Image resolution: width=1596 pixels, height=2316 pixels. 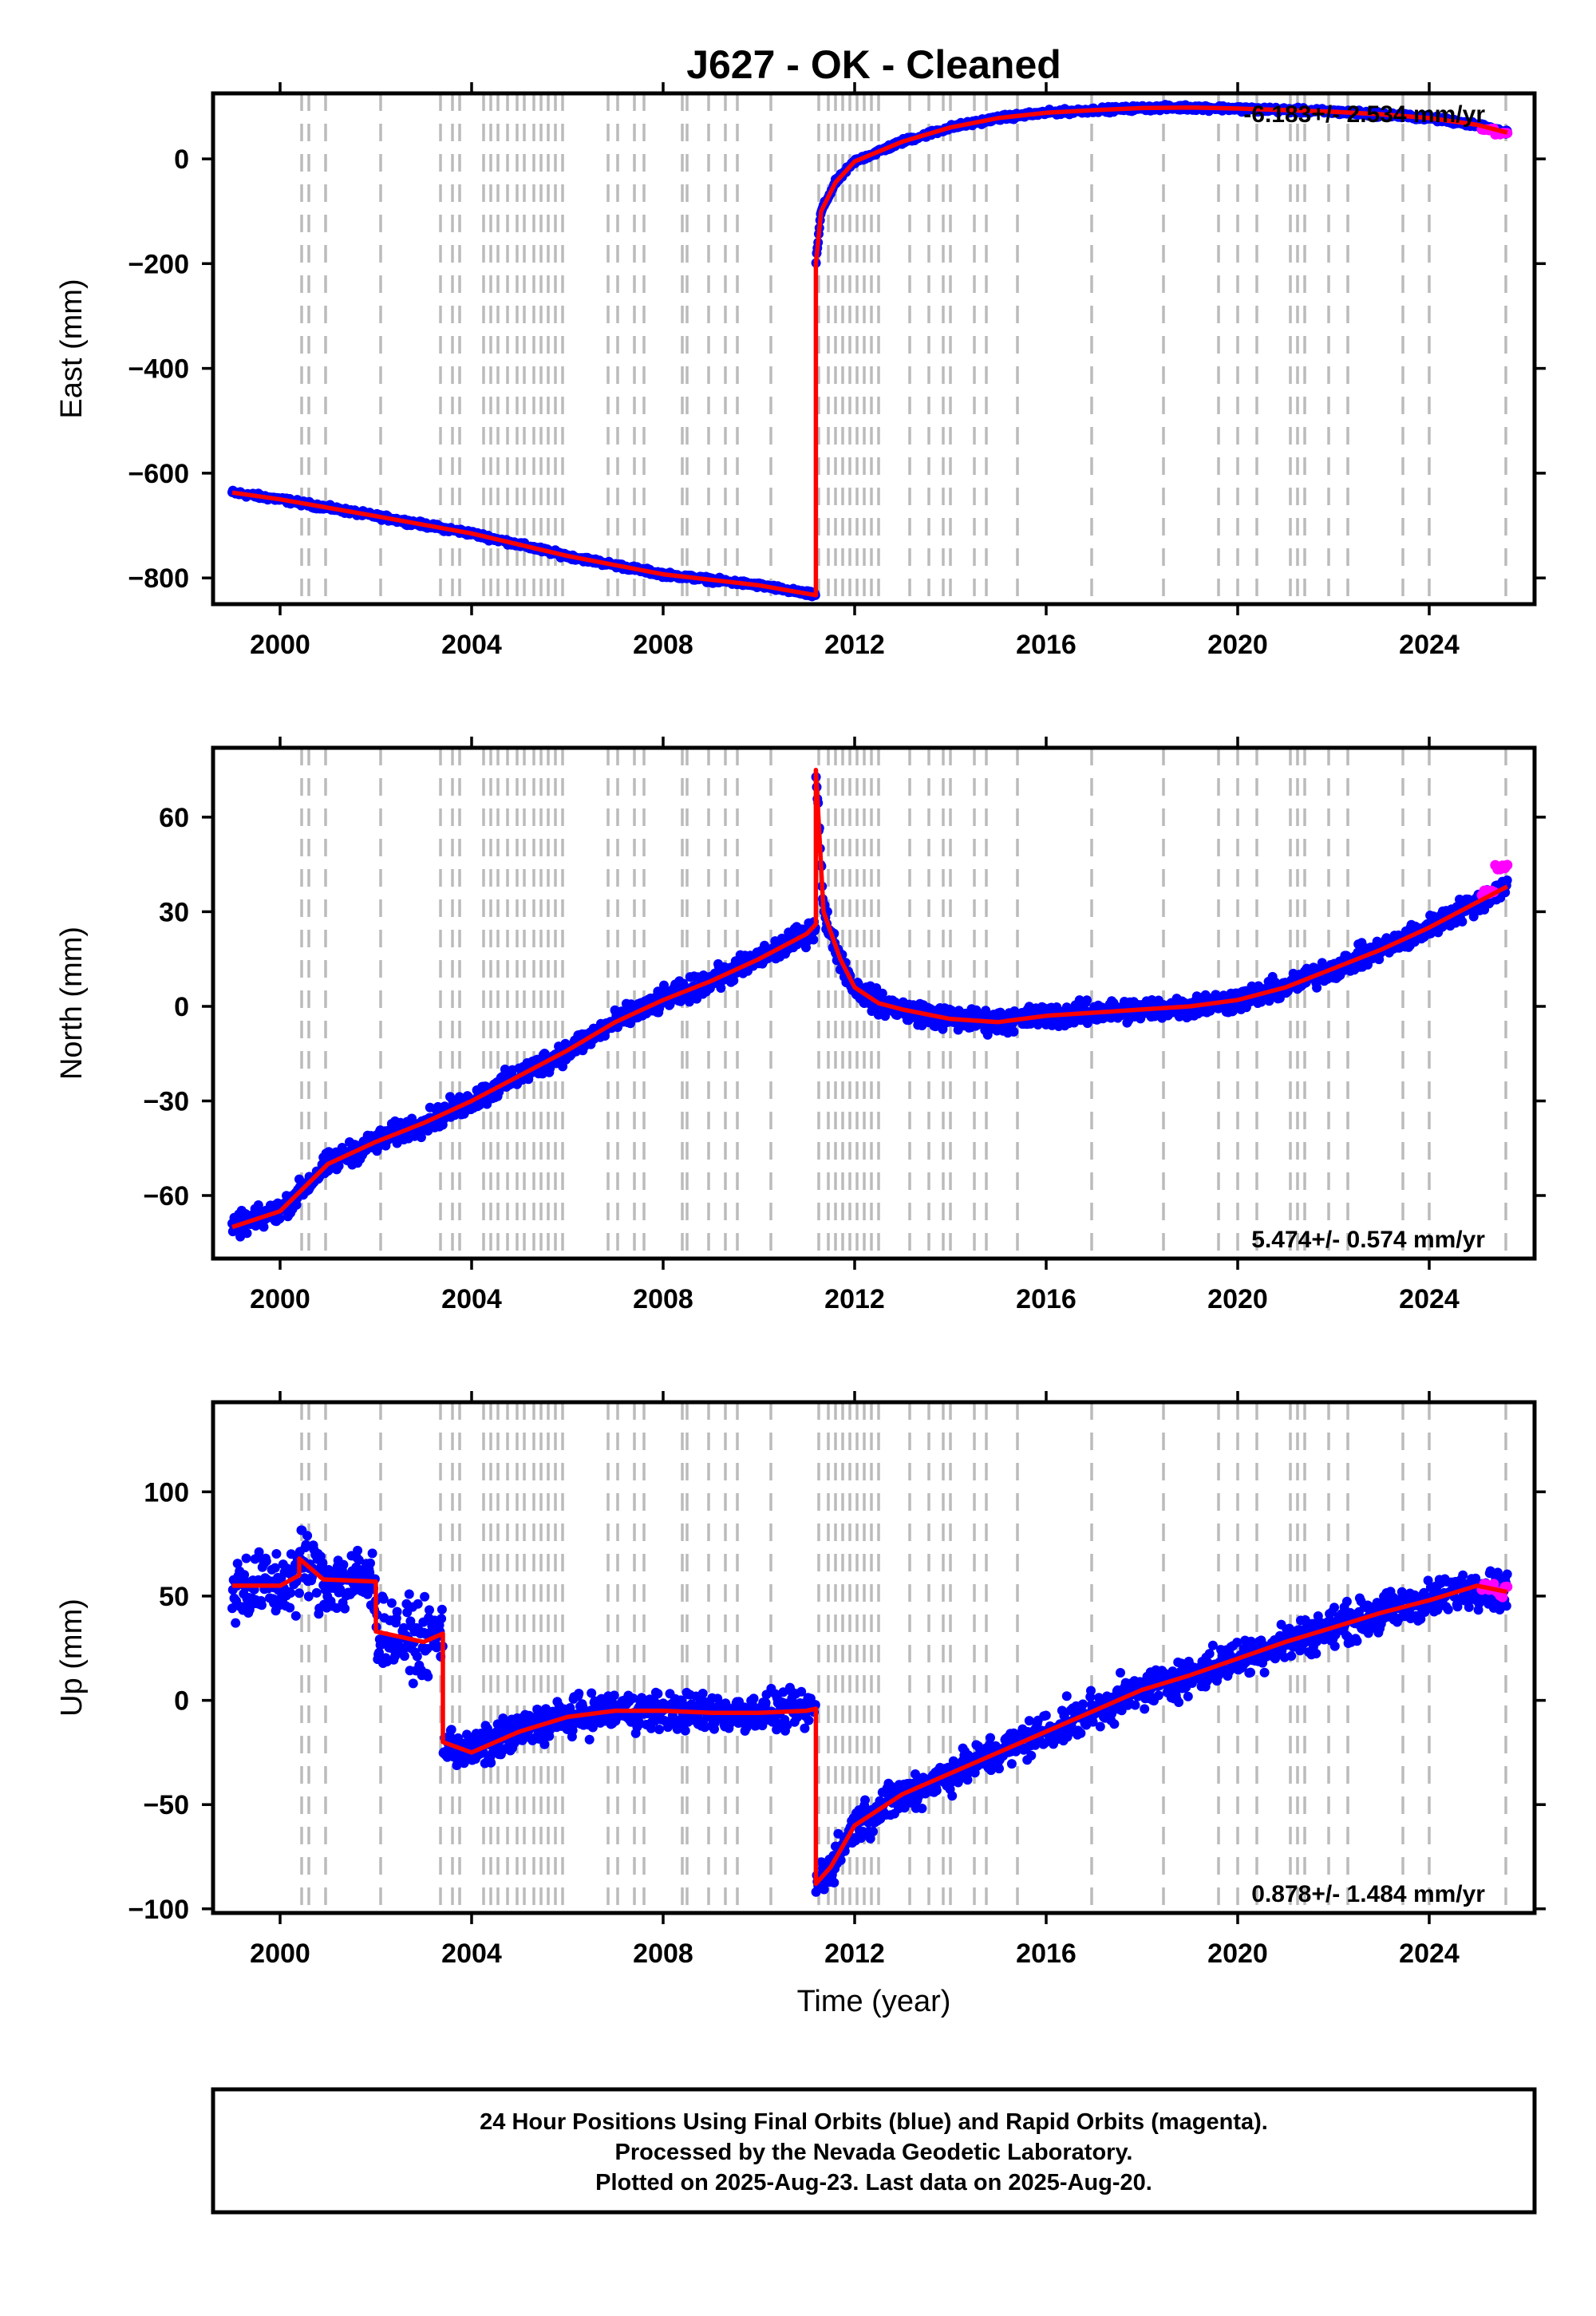 What do you see at coordinates (158, 474) in the screenshot?
I see `y-tick-label: −600` at bounding box center [158, 474].